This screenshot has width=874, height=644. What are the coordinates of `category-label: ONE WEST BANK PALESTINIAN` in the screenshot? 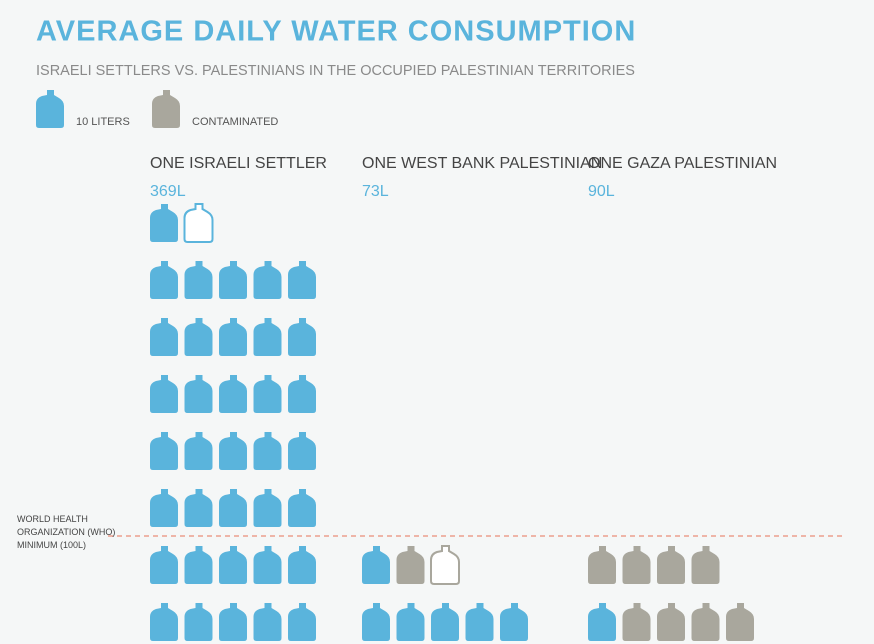 It's located at (482, 163).